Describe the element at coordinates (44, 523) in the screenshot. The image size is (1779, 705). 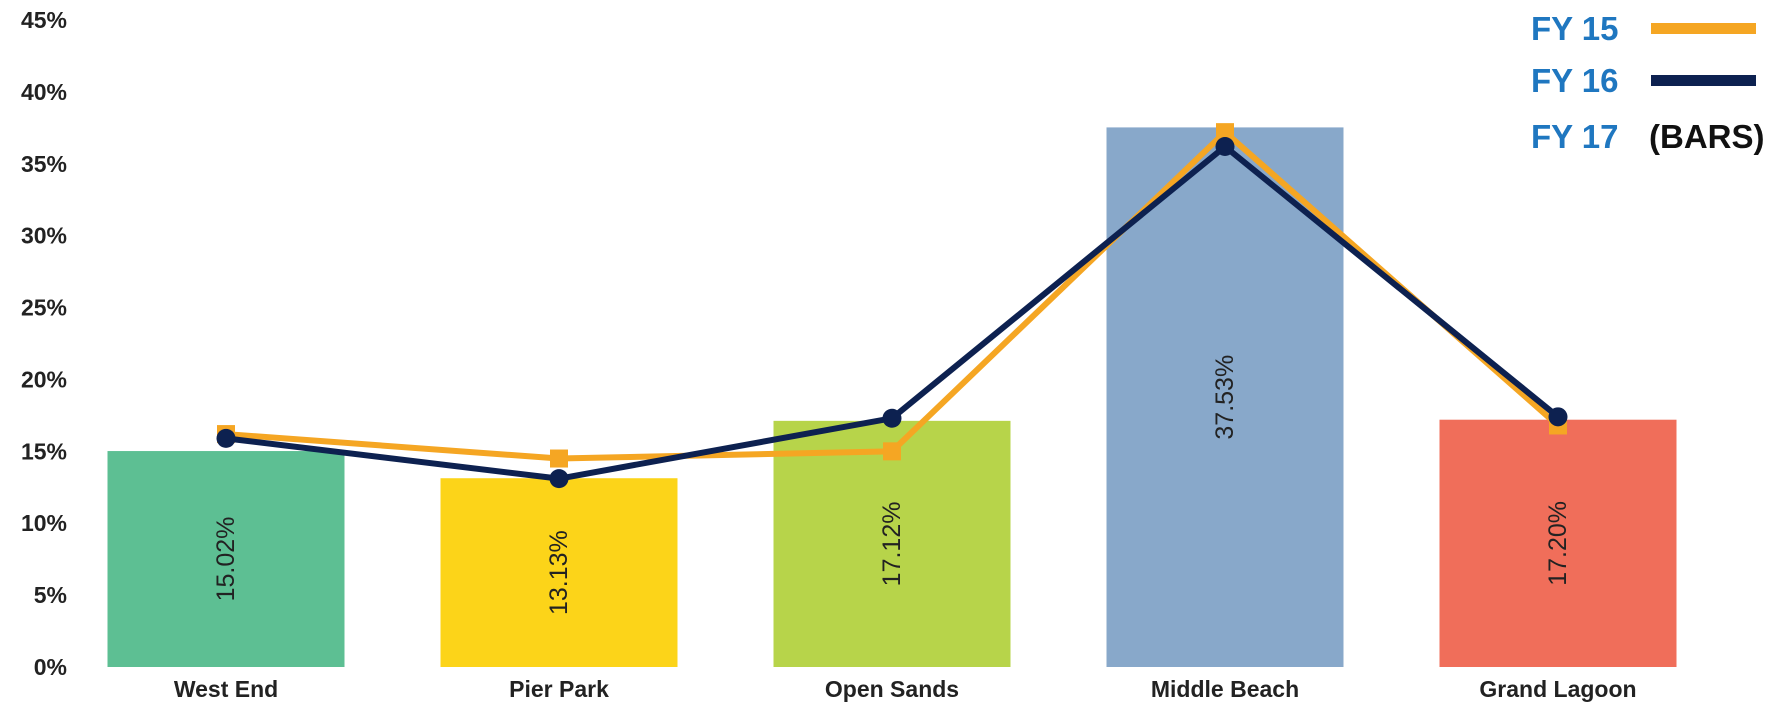
I see `y-tick-label: 10%` at that location.